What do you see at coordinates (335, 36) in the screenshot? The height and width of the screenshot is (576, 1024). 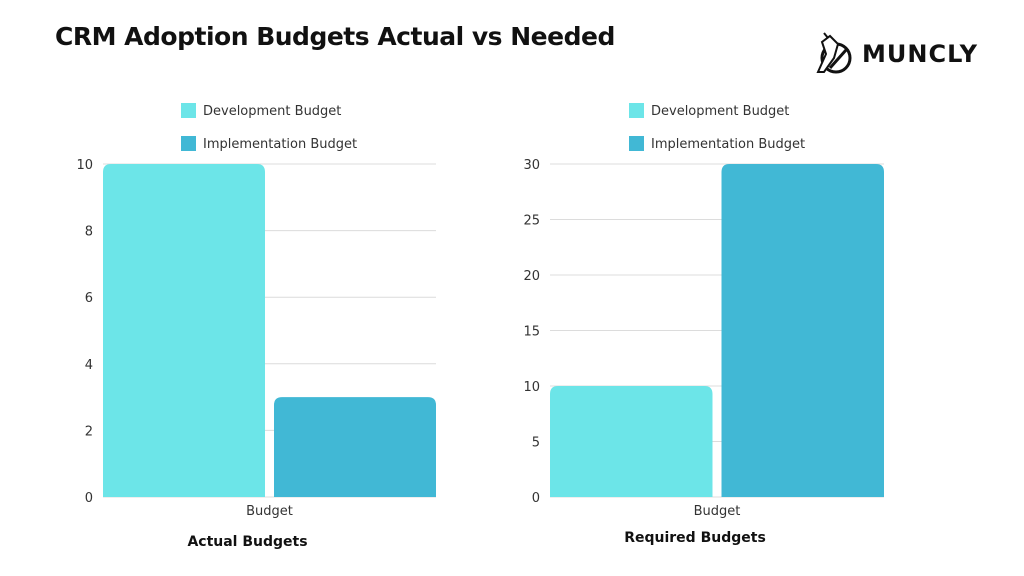 I see `page-title: CRM Adoption Budgets Actual vs Needed` at bounding box center [335, 36].